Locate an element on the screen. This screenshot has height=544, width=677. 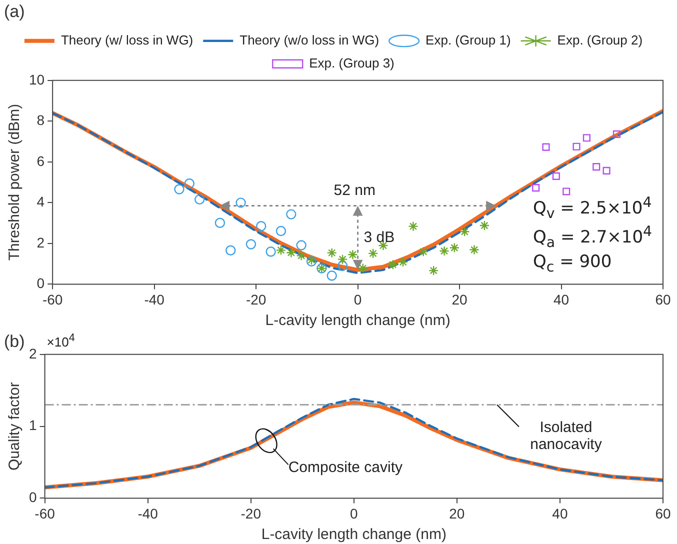
annotation: Composite cavity is located at coordinates (345, 467).